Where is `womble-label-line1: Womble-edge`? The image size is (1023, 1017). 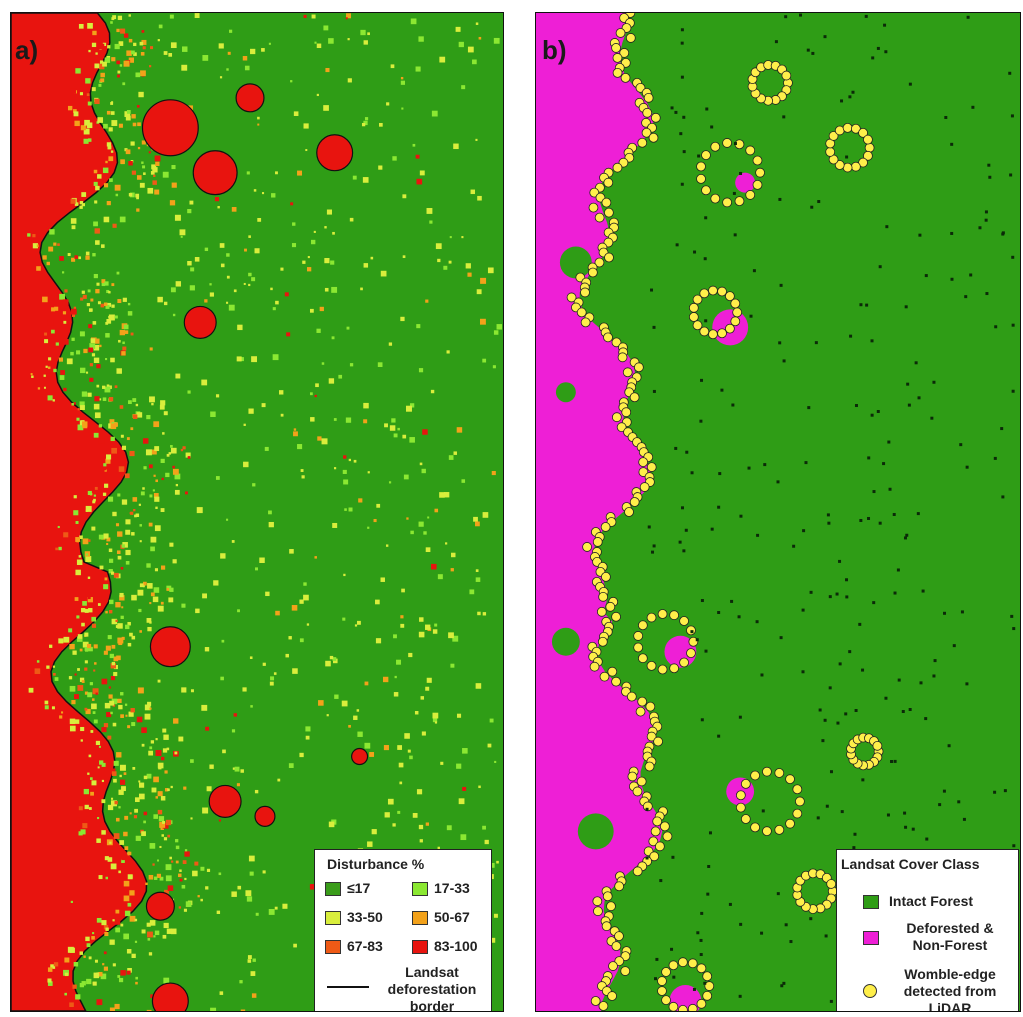 womble-label-line1: Womble-edge is located at coordinates (950, 974).